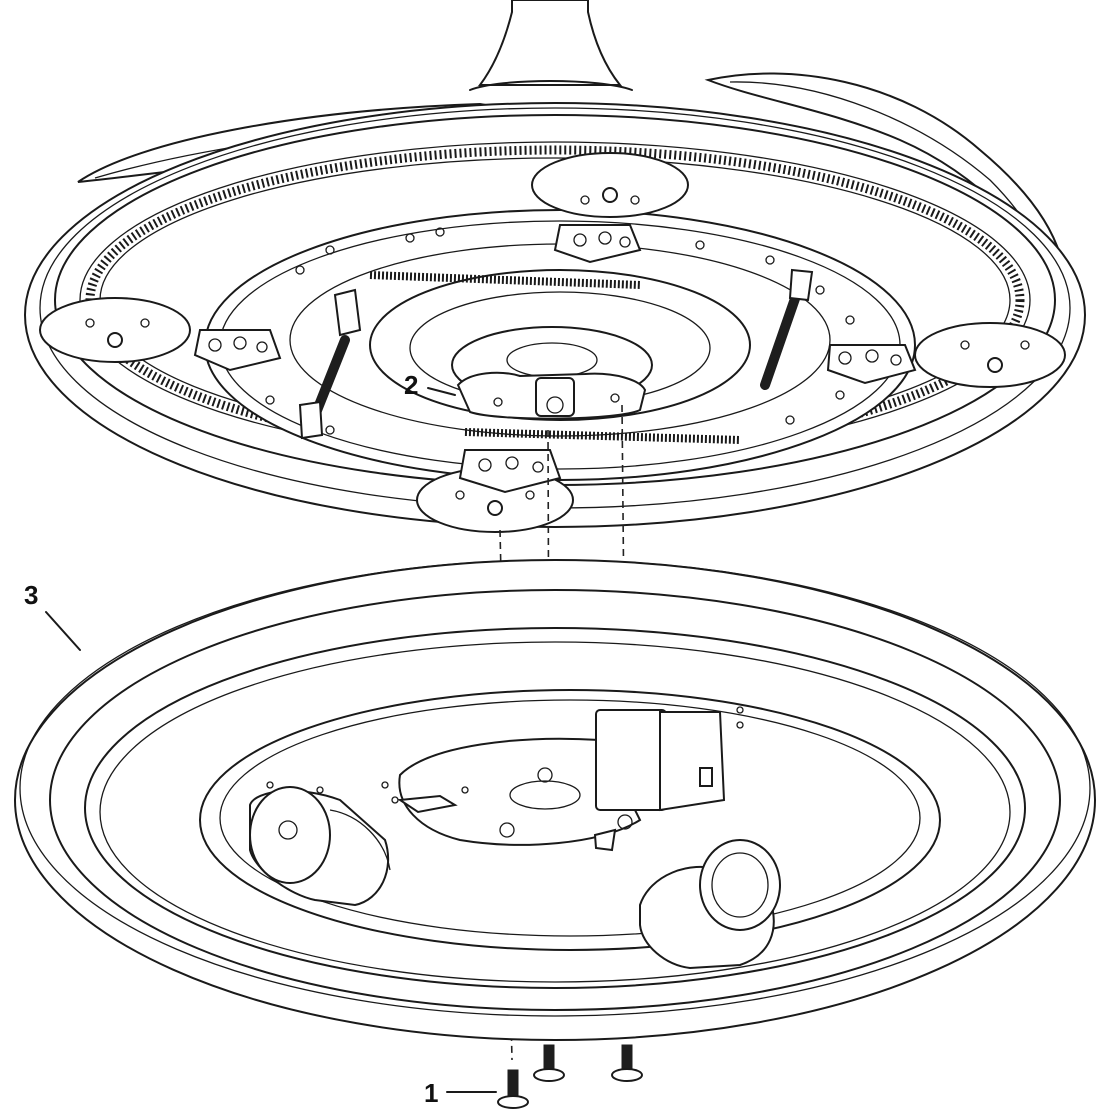 This screenshot has width=1108, height=1115. What do you see at coordinates (871, 364) in the screenshot?
I see `clamp-block-right` at bounding box center [871, 364].